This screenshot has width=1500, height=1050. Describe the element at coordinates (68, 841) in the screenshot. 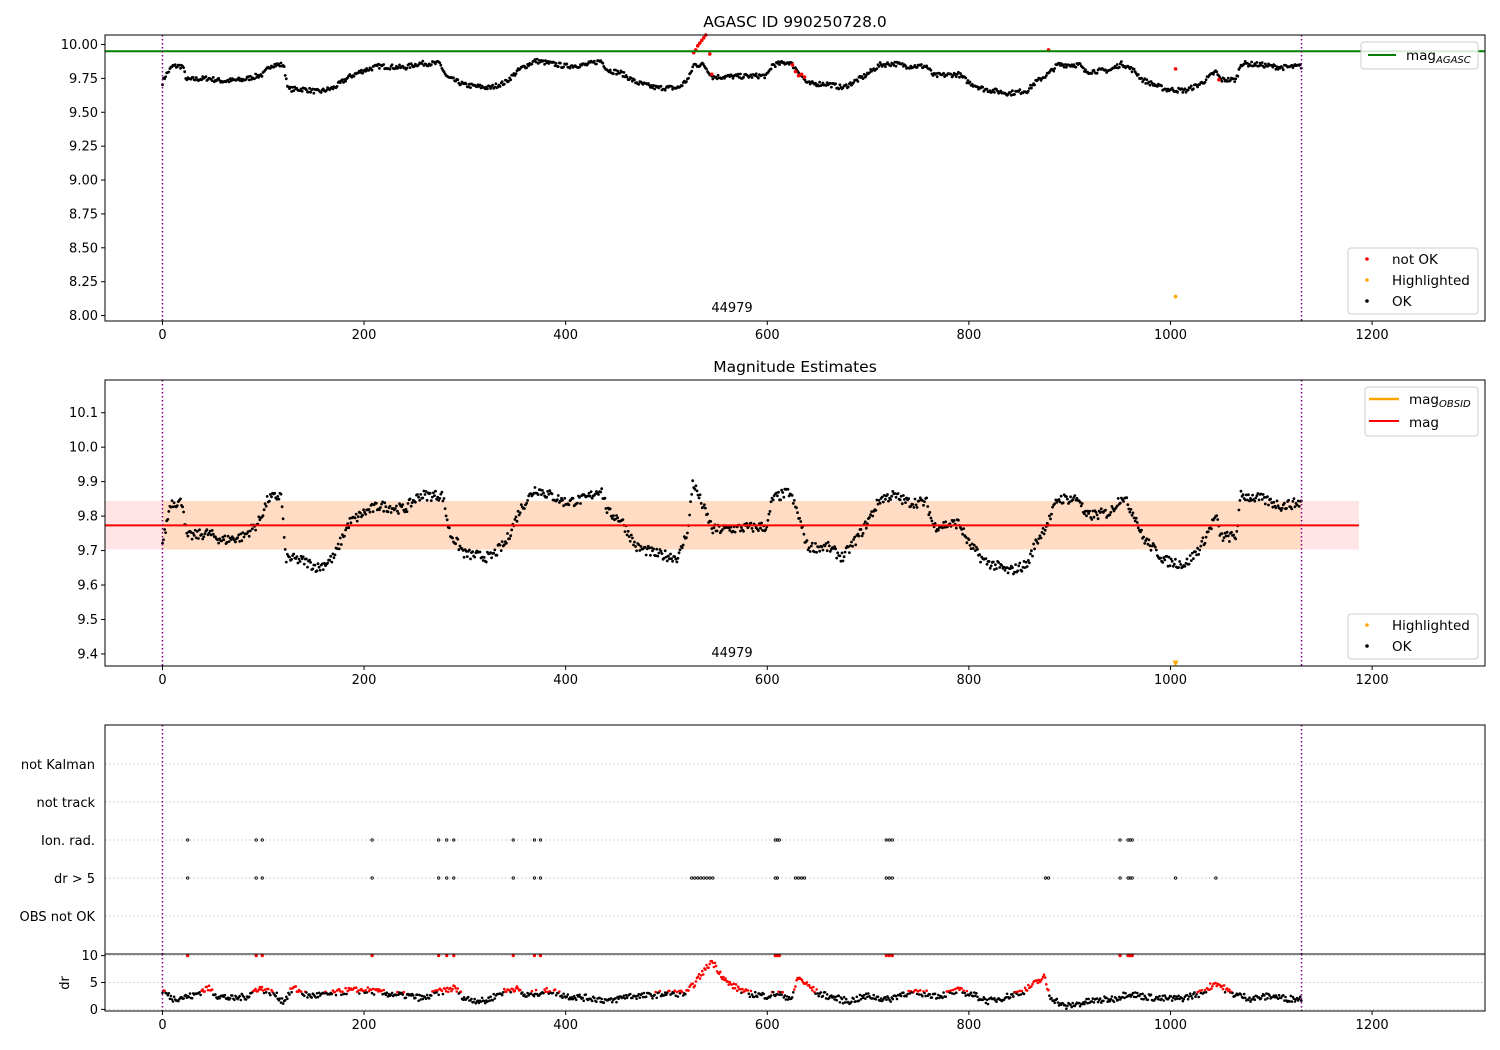

I see `flag-row-label: Ion. rad.` at that location.